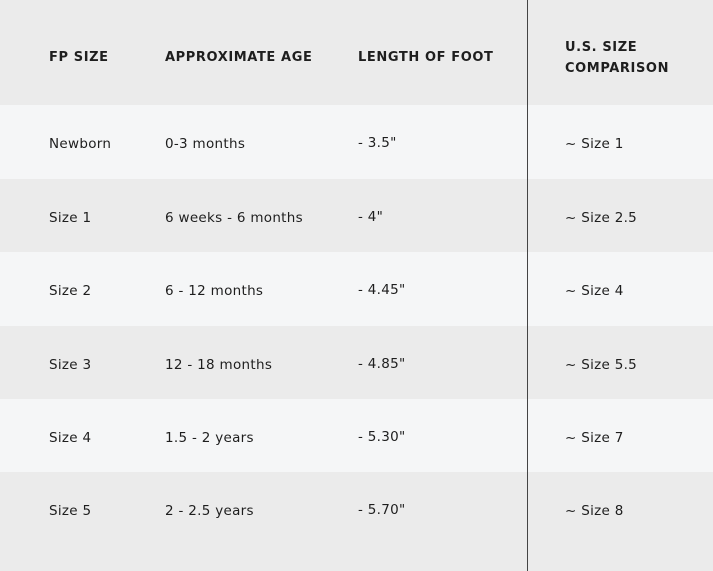  What do you see at coordinates (356, 289) in the screenshot?
I see `table-row: Size 2 6 - 12 months - 4.45" ~ Size 4` at bounding box center [356, 289].